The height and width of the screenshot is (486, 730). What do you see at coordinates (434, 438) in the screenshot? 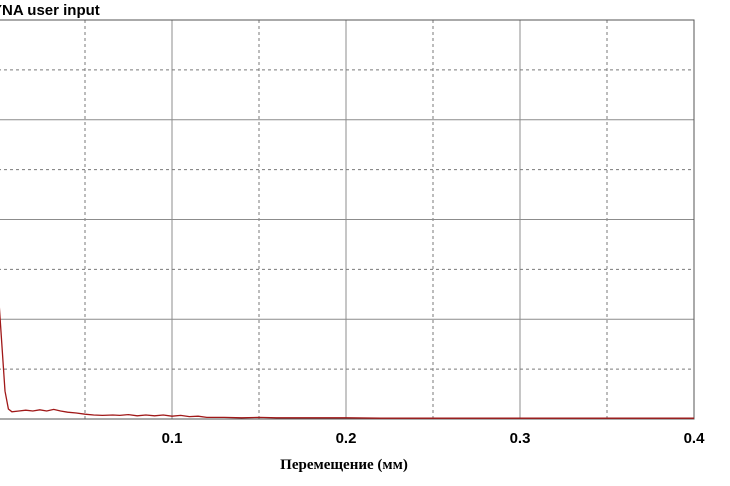
I see `x-tick-labels: 0.1 0.2 0.3 0.4` at bounding box center [434, 438].